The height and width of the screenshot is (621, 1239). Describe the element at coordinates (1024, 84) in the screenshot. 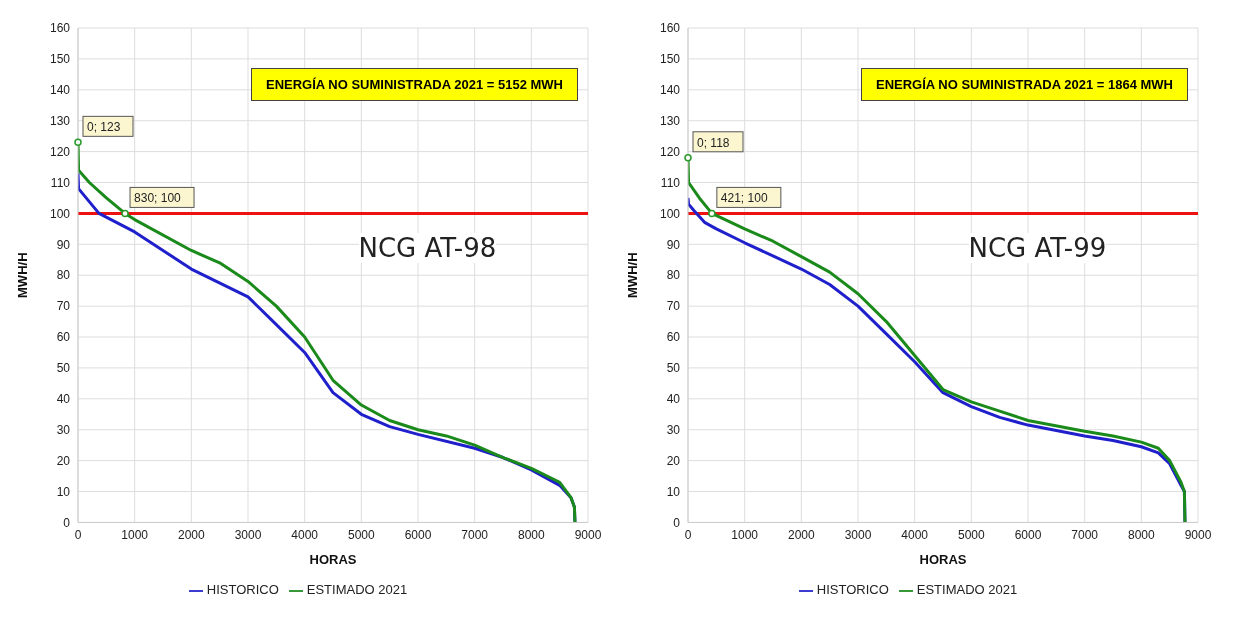

I see `annotation: ENERGÍA NO SUMINISTRADA 2021 = 1864 MWH` at that location.